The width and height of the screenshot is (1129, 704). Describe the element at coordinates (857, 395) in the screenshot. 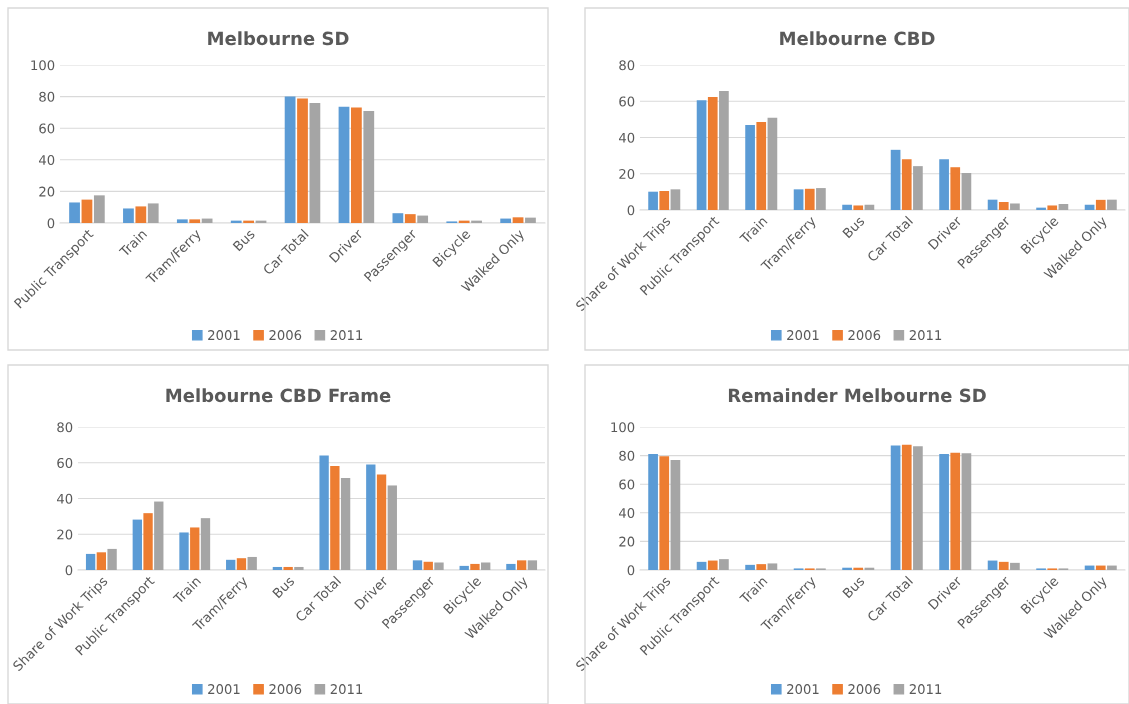

I see `chart-title: Remainder Melbourne SD` at that location.